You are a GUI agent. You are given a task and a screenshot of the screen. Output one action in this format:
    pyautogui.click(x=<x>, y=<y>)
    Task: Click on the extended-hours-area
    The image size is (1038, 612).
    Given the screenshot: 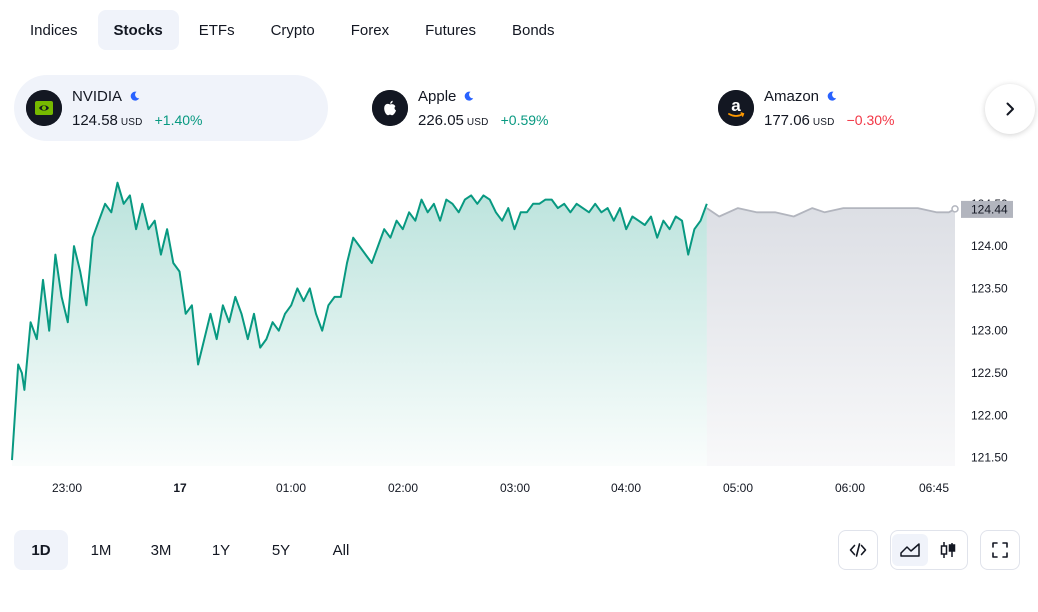 What is the action you would take?
    pyautogui.click(x=830, y=337)
    